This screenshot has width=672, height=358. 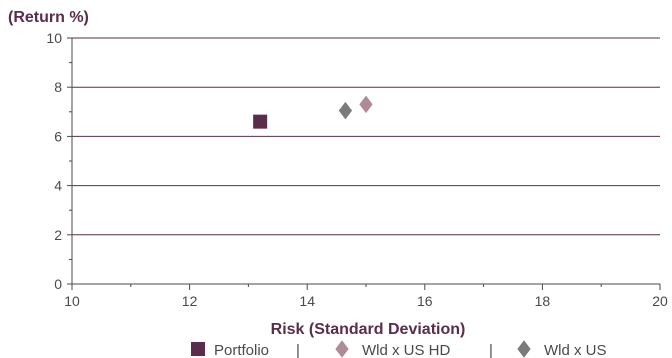 What do you see at coordinates (660, 301) in the screenshot?
I see `x-tick-label: 20` at bounding box center [660, 301].